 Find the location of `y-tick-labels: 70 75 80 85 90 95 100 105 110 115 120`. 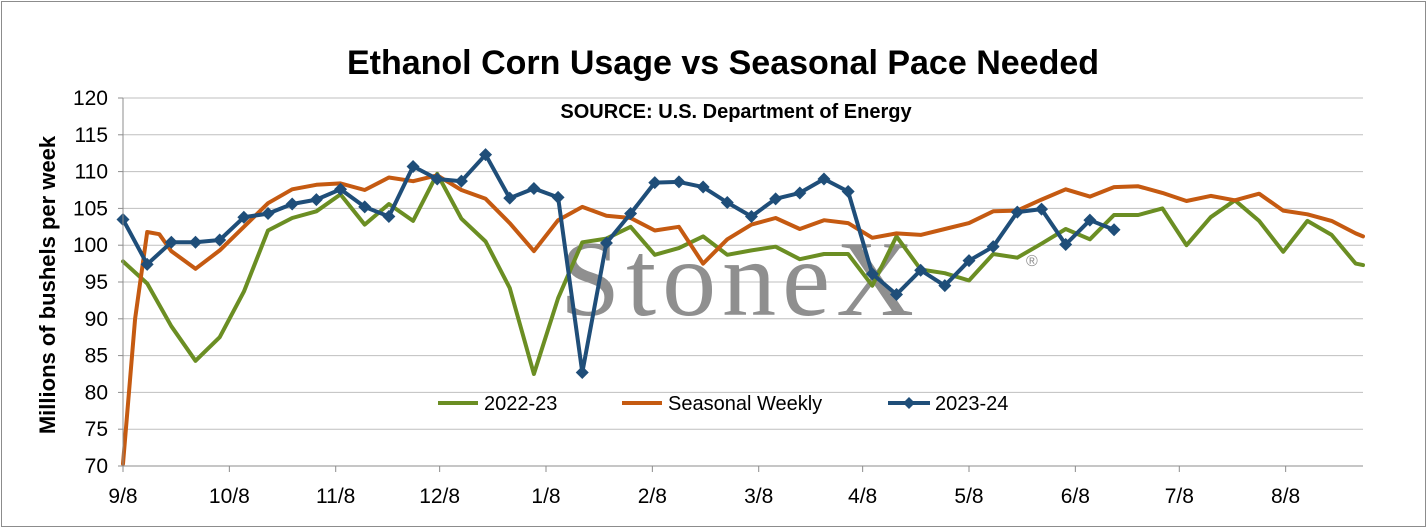

y-tick-labels: 70 75 80 85 90 95 100 105 110 115 120 is located at coordinates (90, 282).